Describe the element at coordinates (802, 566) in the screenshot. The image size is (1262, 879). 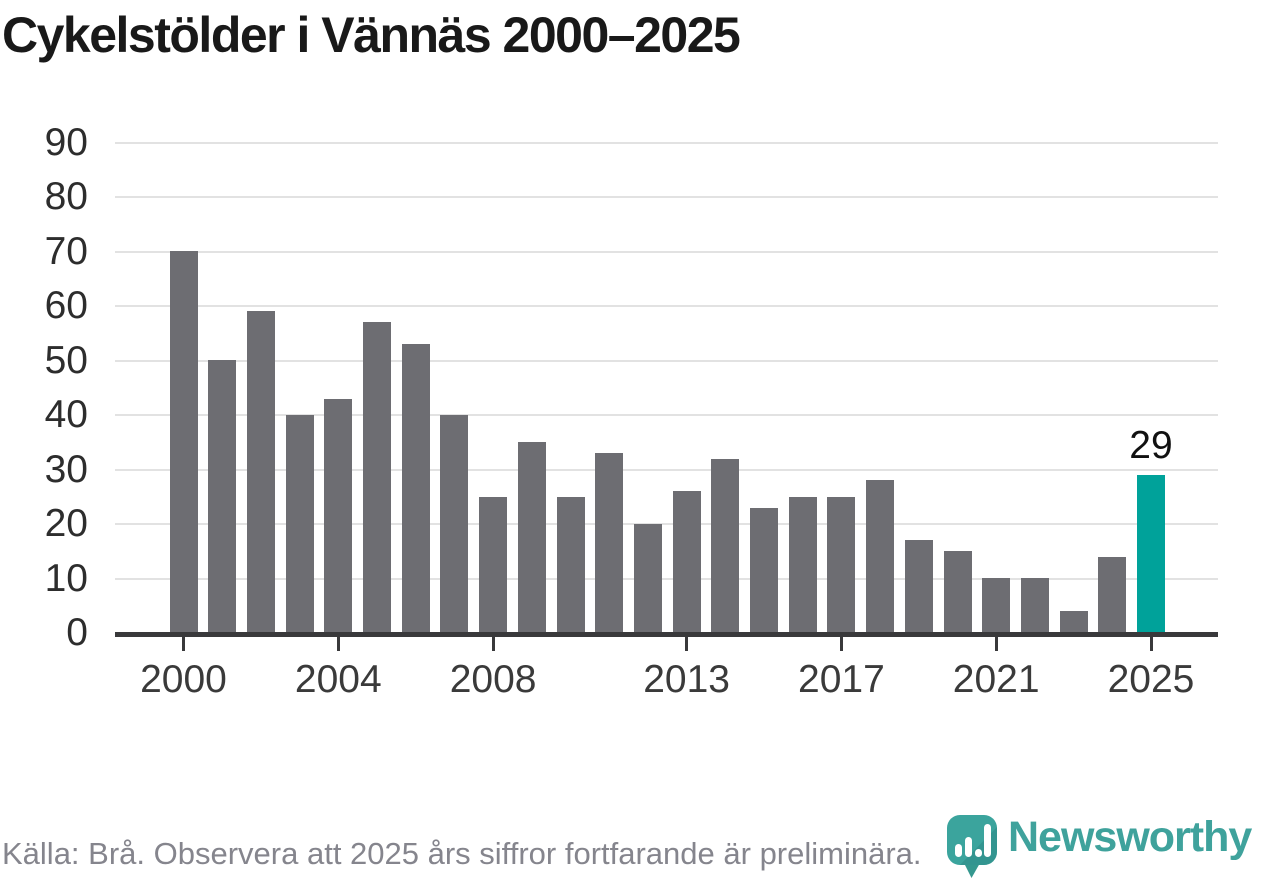
I see `bar-2016` at that location.